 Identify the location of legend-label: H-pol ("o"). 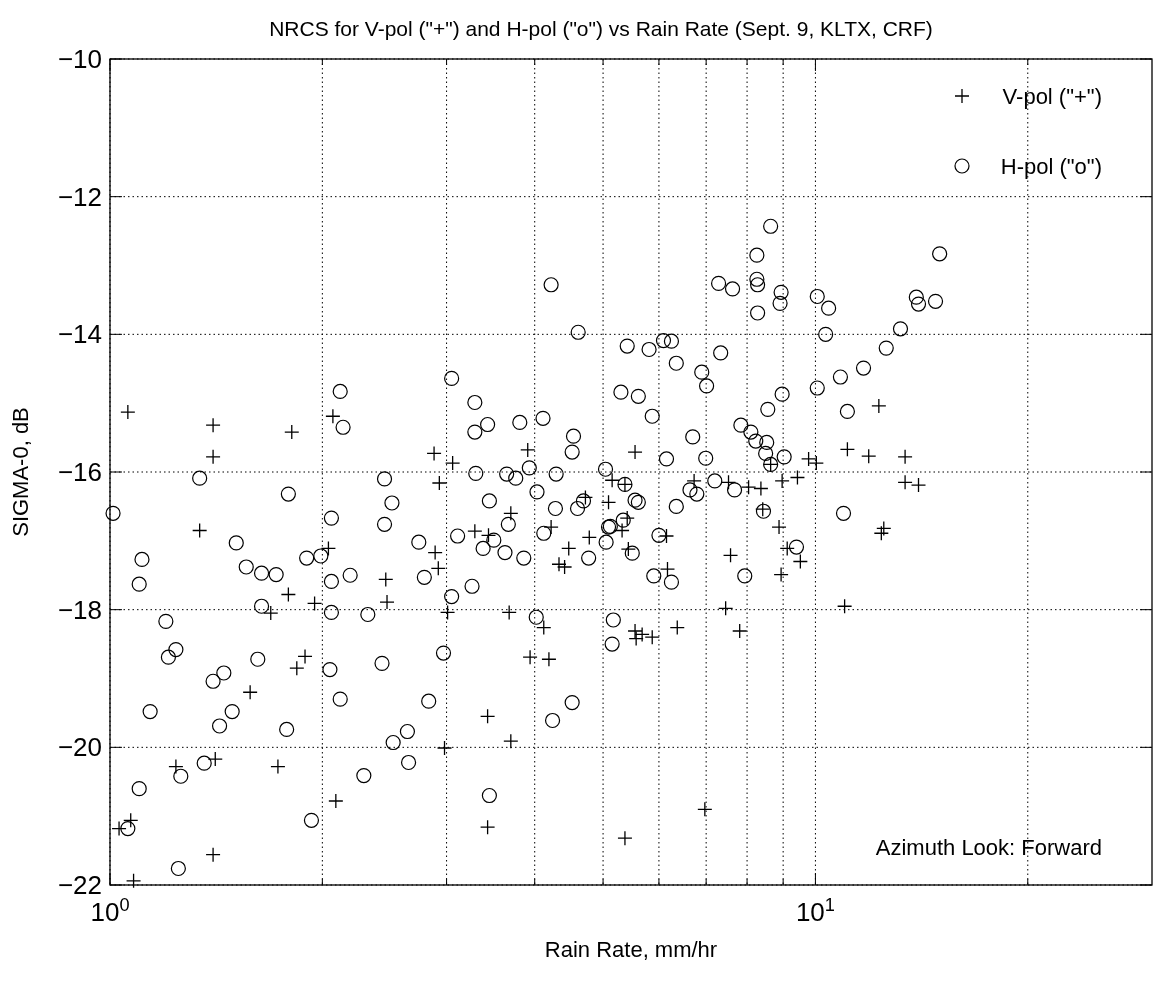
(1051, 166).